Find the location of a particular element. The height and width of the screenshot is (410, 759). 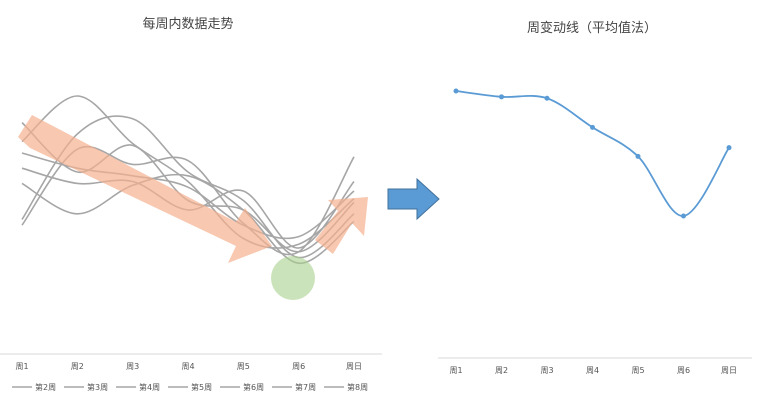

left-x-tick-labels: 周1 周2 周3 周4 周5 周6 周日 is located at coordinates (188, 366).